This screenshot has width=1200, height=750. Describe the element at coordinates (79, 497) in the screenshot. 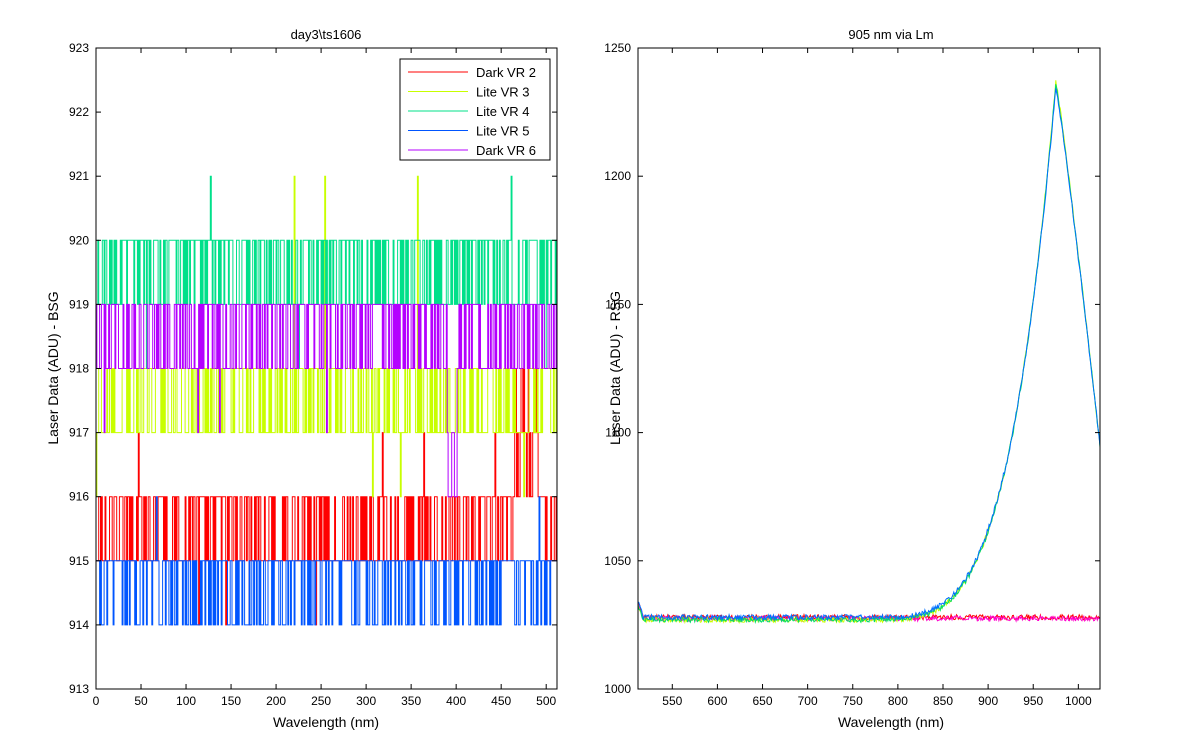

I see `left-ytick-label: 916` at that location.